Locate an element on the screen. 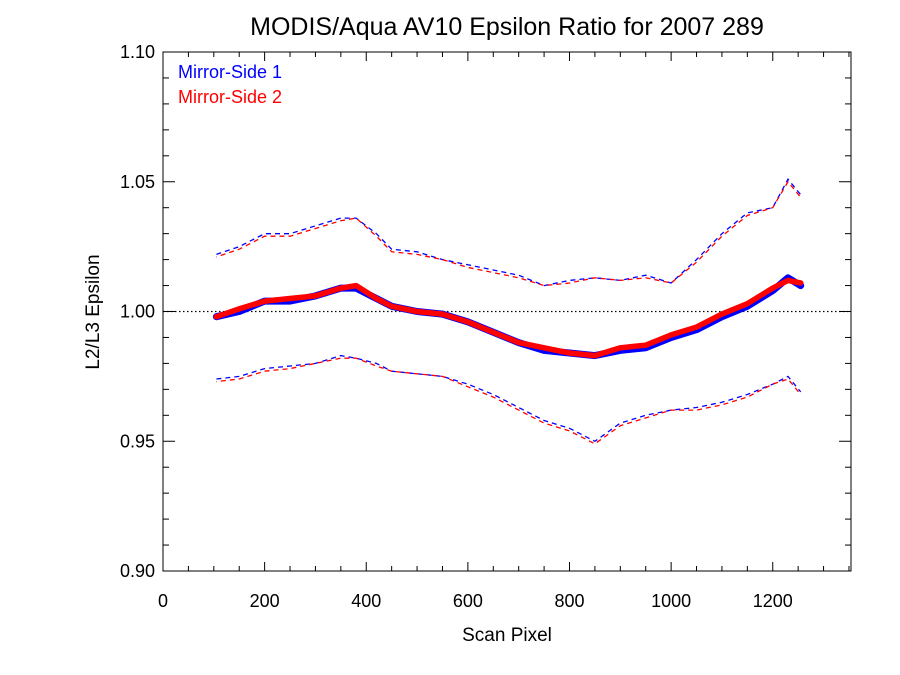 The width and height of the screenshot is (900, 675). series-mirror-side-1-upper-bound is located at coordinates (509, 232).